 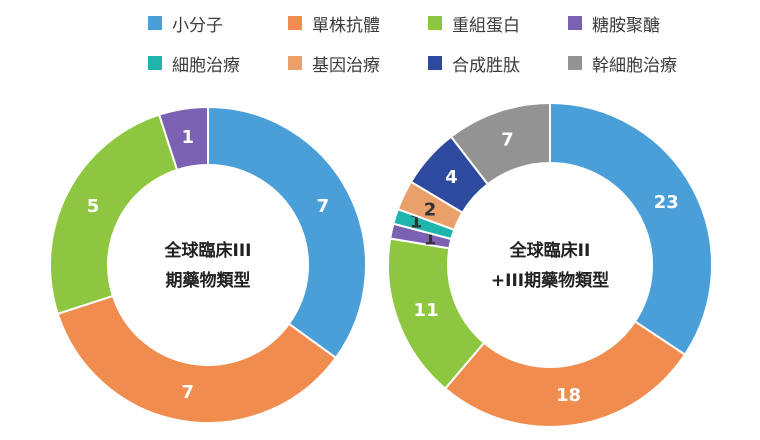 I want to click on legend-item: 單株抗體, so click(x=334, y=24).